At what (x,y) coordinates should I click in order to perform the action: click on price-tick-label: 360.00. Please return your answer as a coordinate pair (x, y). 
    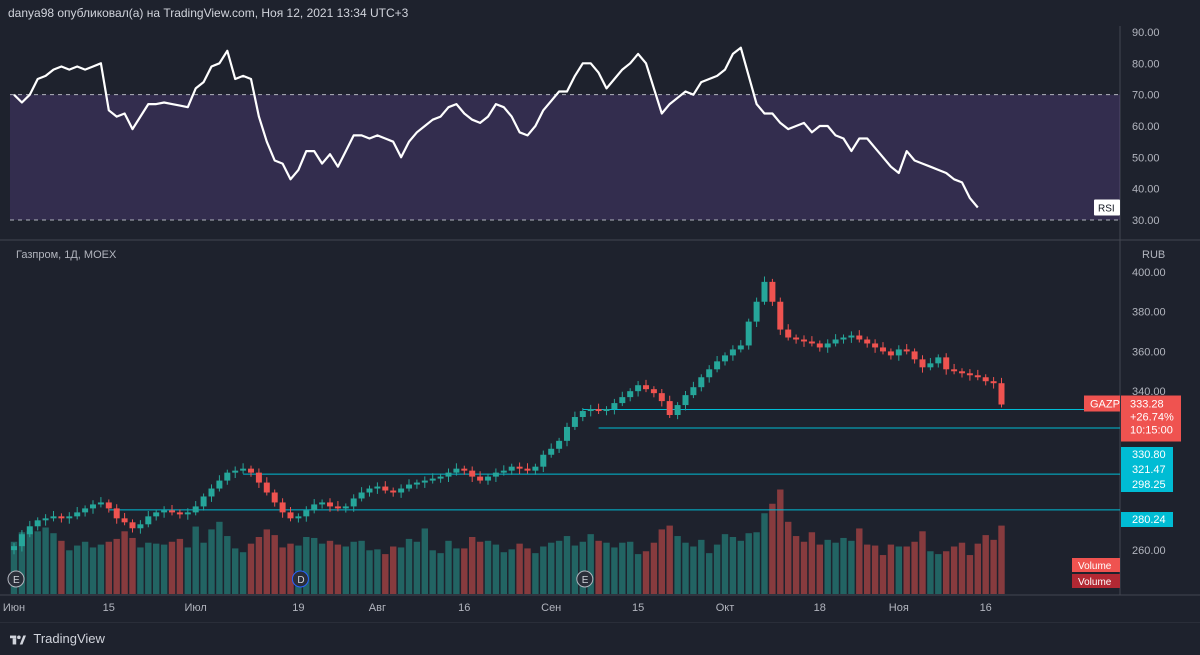
    Looking at the image, I should click on (1149, 352).